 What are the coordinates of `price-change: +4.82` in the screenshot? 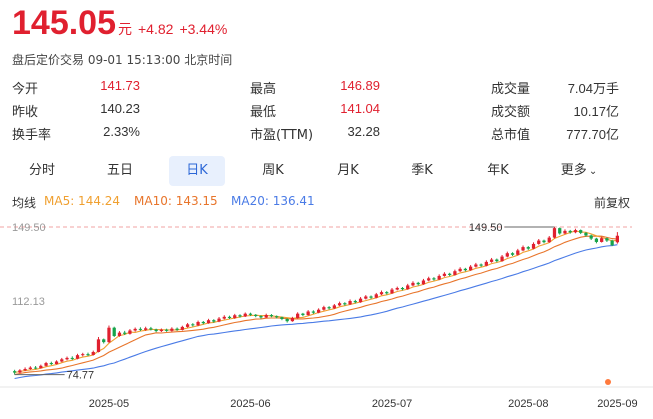 It's located at (156, 29).